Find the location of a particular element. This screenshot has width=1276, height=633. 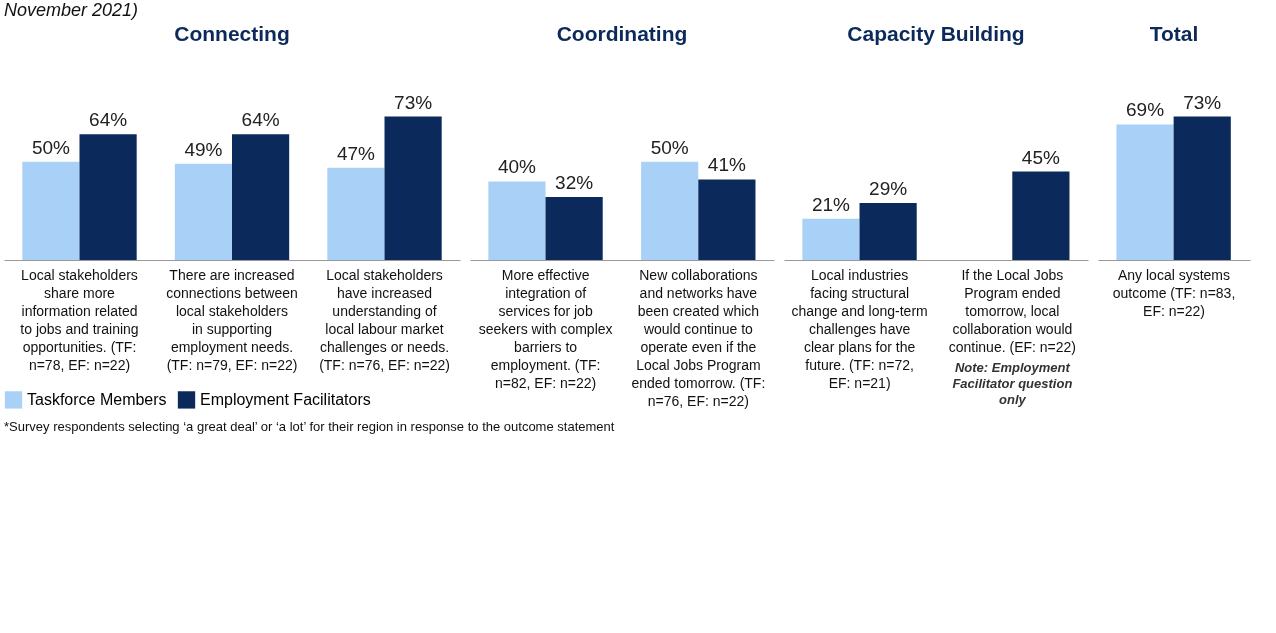

chart-title: Total is located at coordinates (1174, 33).